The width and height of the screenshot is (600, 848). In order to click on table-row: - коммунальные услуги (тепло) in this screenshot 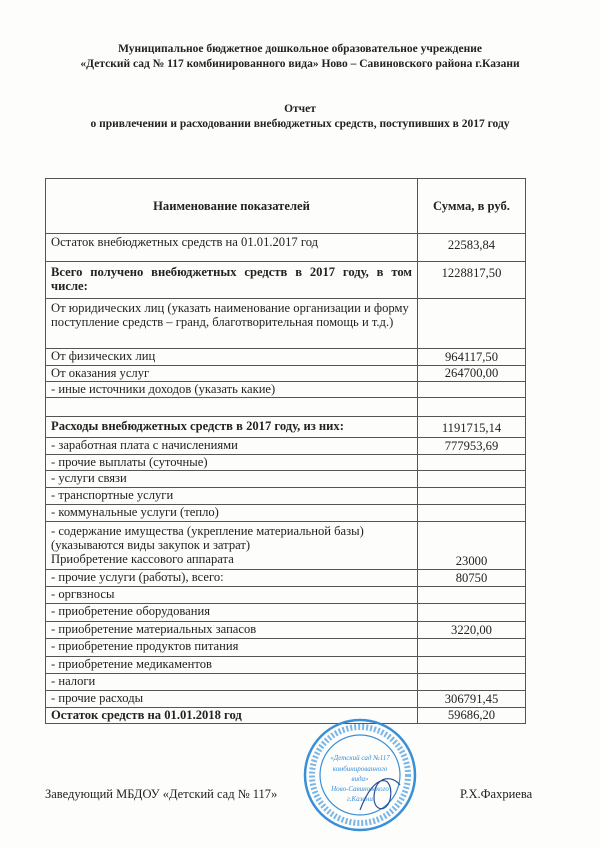, I will do `click(285, 513)`.